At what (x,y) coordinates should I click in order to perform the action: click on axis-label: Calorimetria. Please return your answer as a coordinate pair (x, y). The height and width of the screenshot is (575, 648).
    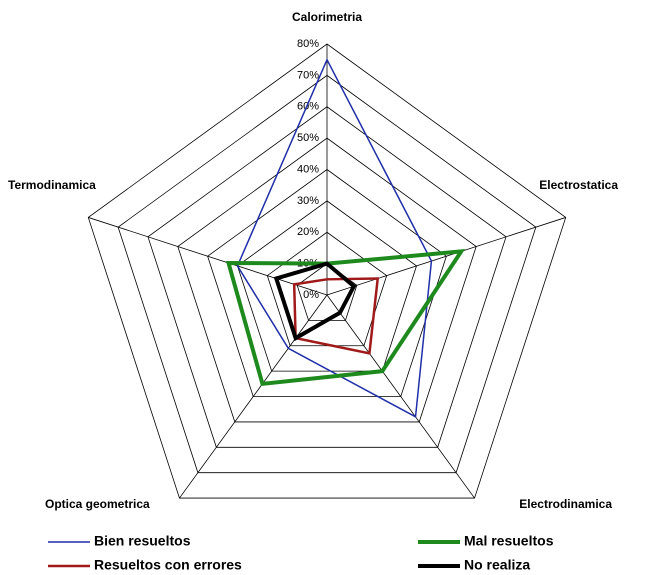
    Looking at the image, I should click on (327, 17).